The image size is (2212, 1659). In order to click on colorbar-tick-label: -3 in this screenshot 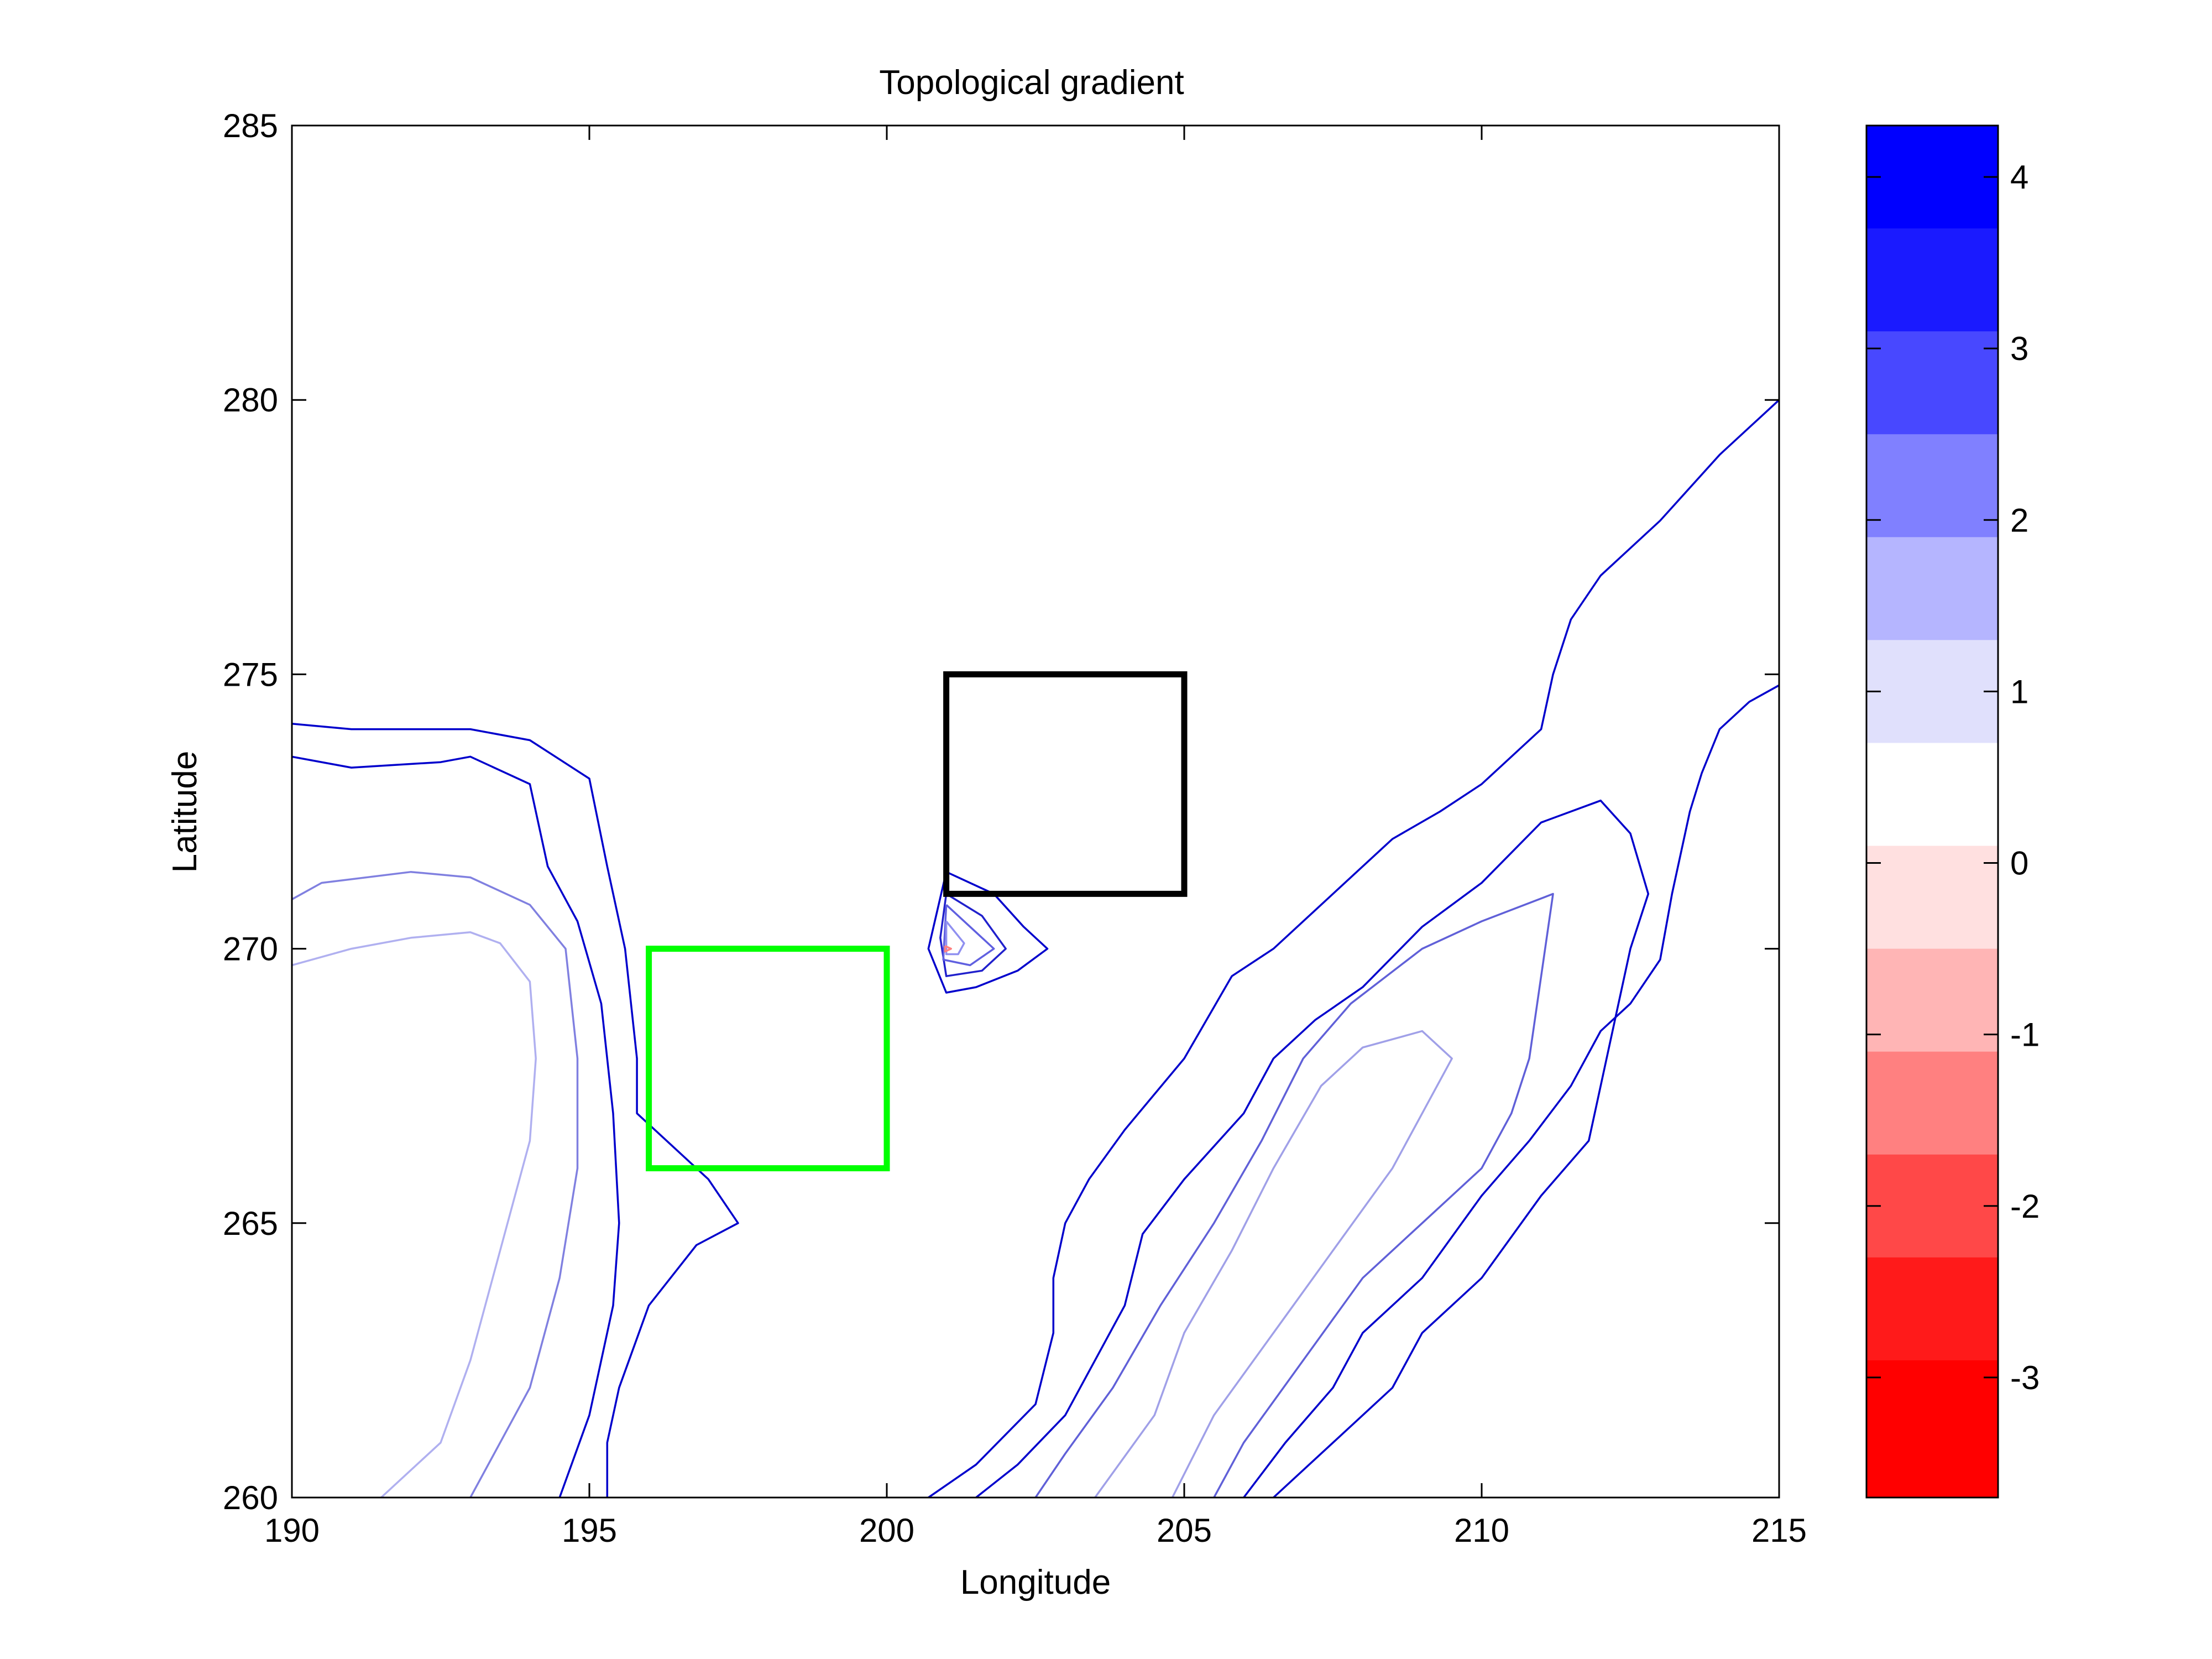, I will do `click(2025, 1378)`.